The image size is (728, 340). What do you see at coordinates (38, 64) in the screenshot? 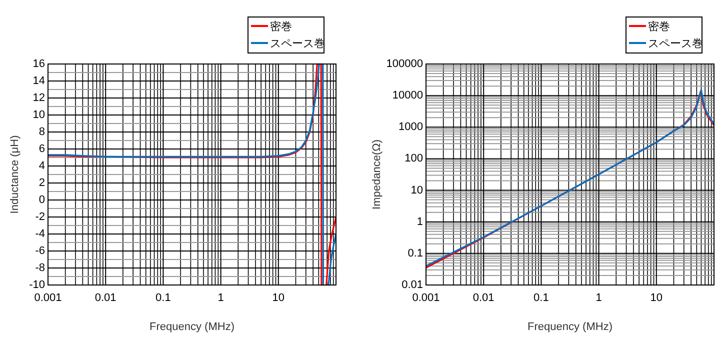
I see `y-tick-label: 16` at bounding box center [38, 64].